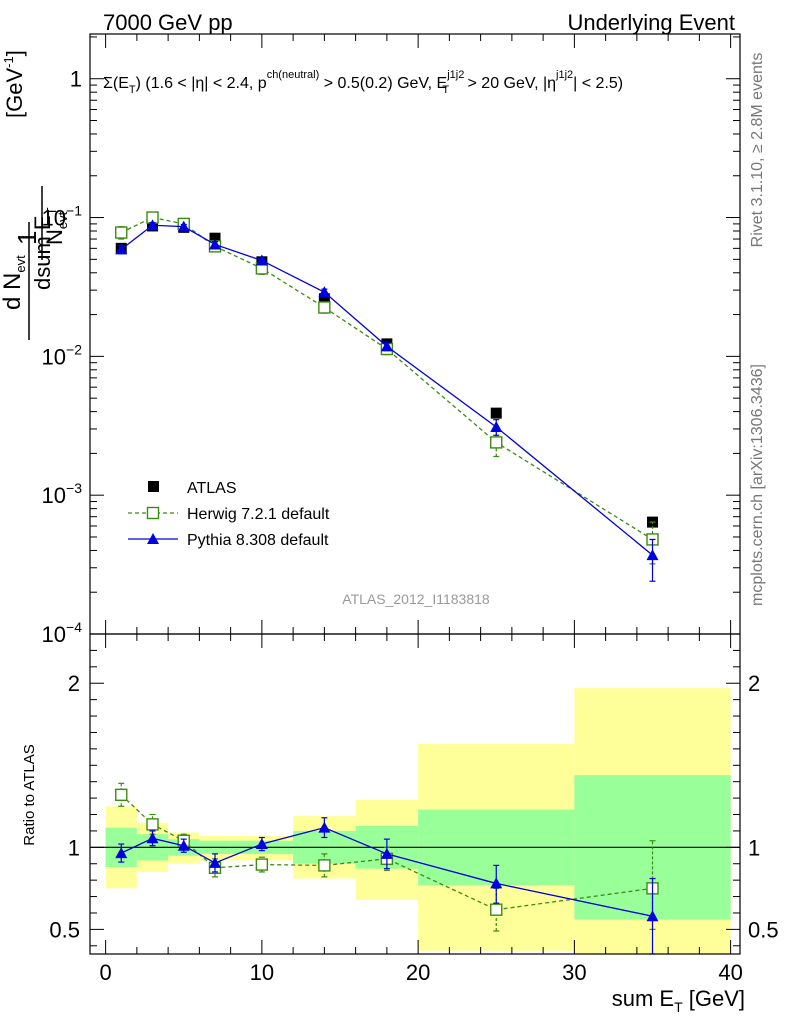 Image resolution: width=786 pixels, height=1024 pixels. I want to click on ratio-y-tick-label-right: 1, so click(754, 847).